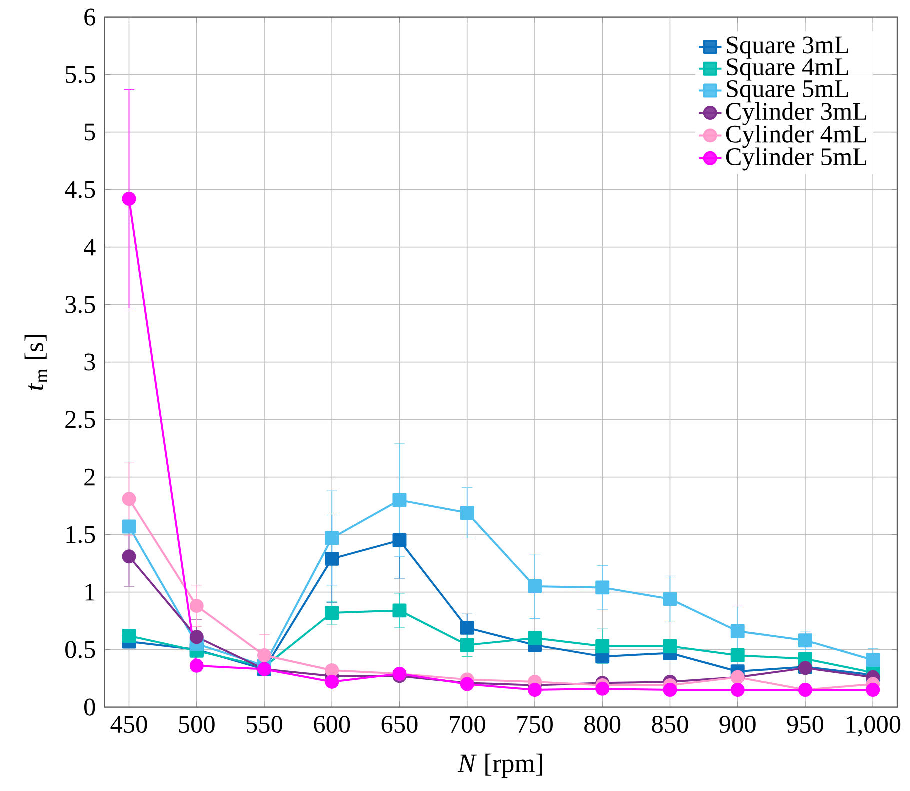 Image resolution: width=910 pixels, height=791 pixels. Describe the element at coordinates (90, 592) in the screenshot. I see `y-tick-label: 1` at that location.